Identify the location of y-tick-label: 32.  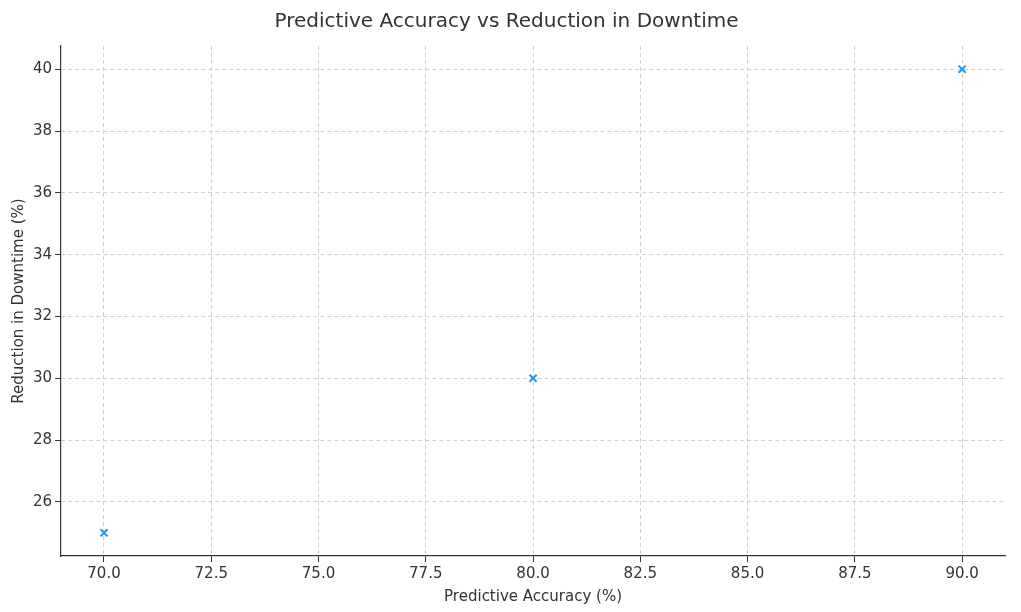
(42, 315).